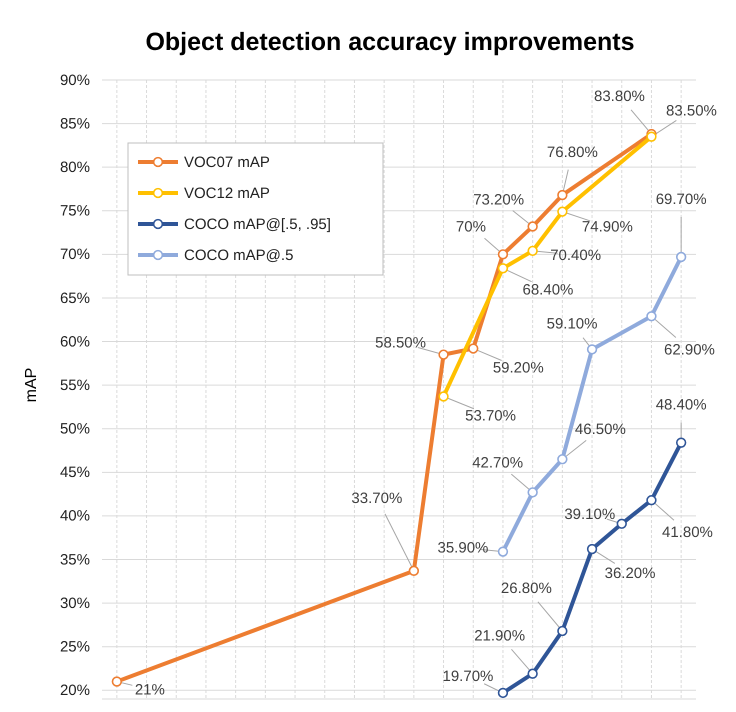 The height and width of the screenshot is (712, 736). Describe the element at coordinates (75, 647) in the screenshot. I see `y-tick-label: 25%` at that location.